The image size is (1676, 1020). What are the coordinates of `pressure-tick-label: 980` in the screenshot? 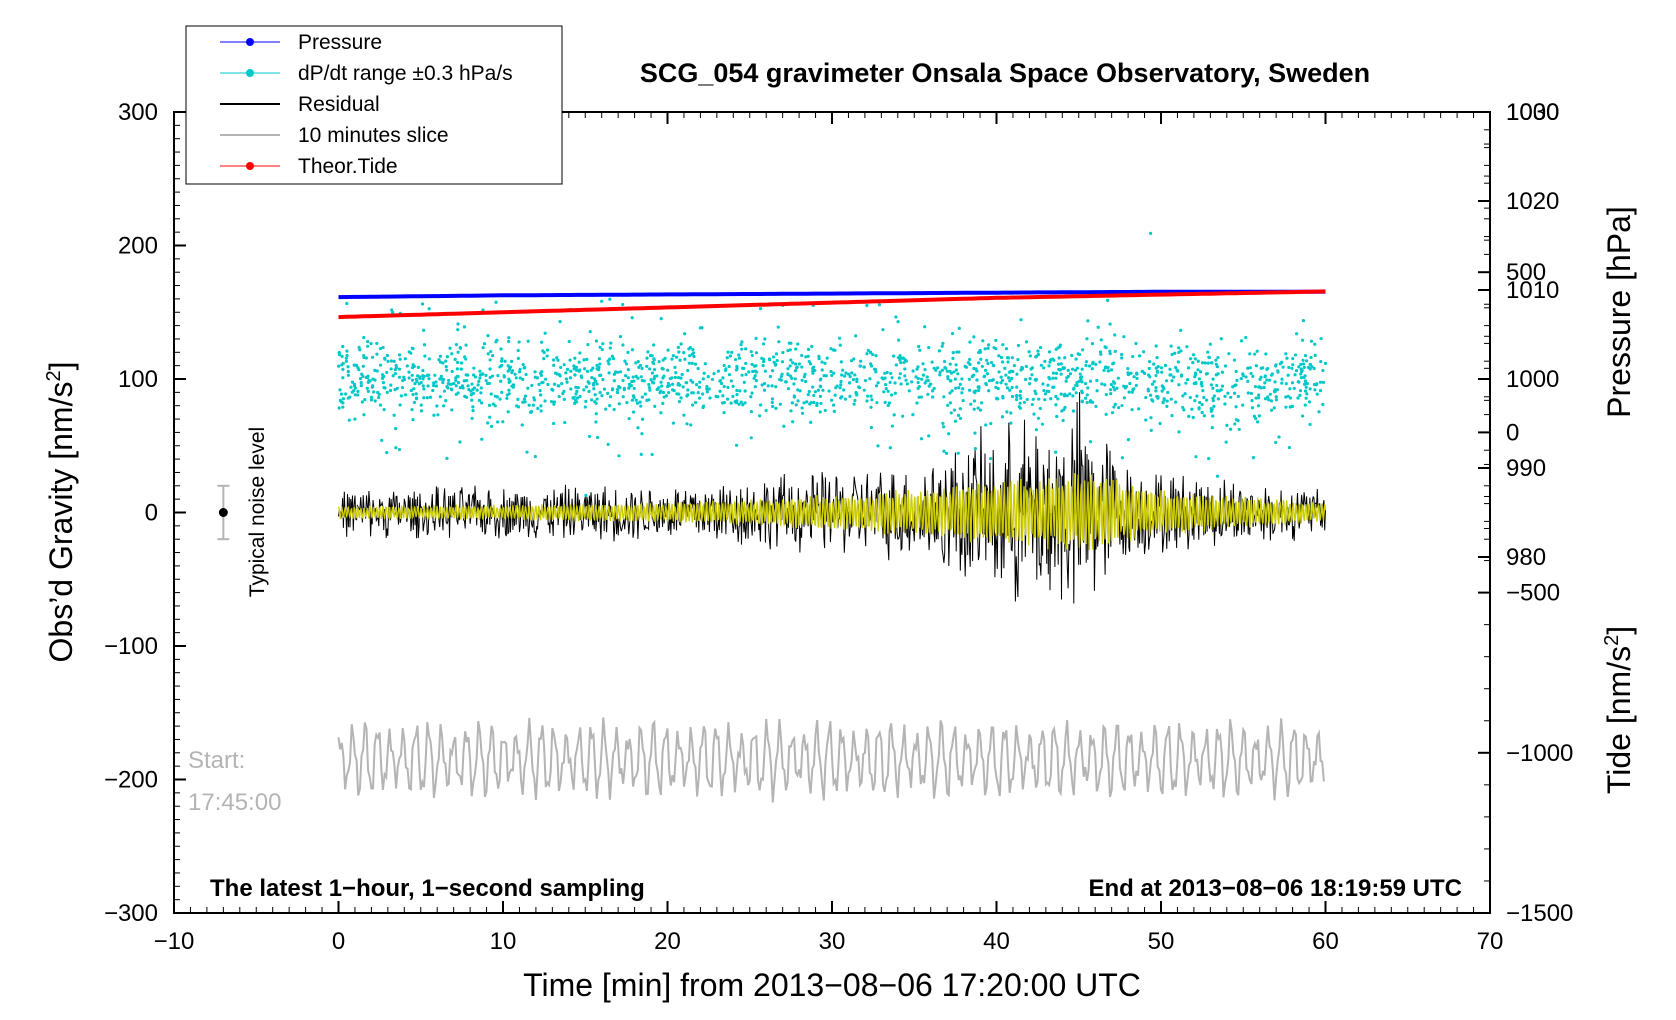 It's located at (1526, 557).